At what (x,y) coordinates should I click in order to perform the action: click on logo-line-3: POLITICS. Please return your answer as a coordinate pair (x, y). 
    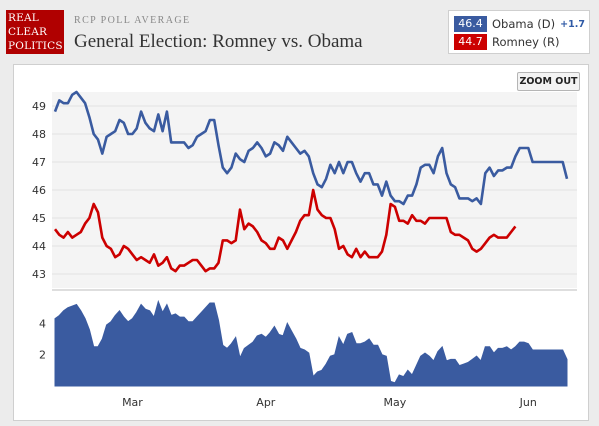
    Looking at the image, I should click on (35, 46).